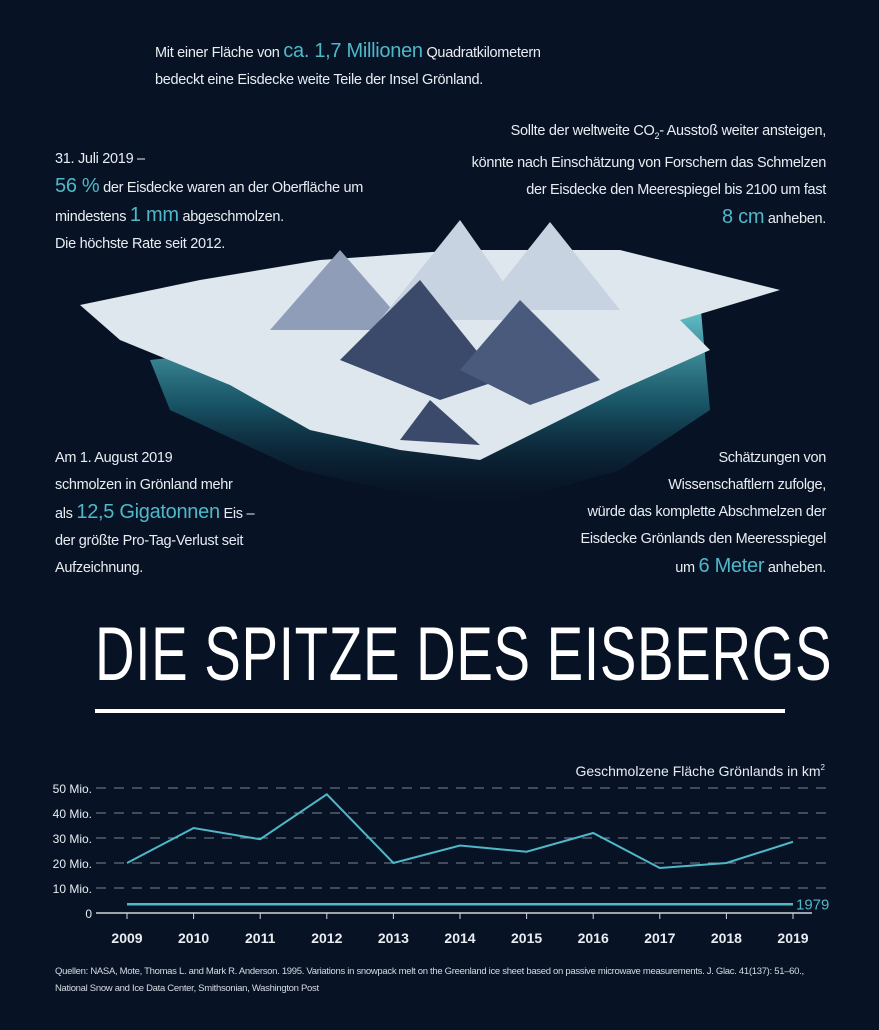  What do you see at coordinates (72, 889) in the screenshot?
I see `y-tick-label: 10 Mio.` at bounding box center [72, 889].